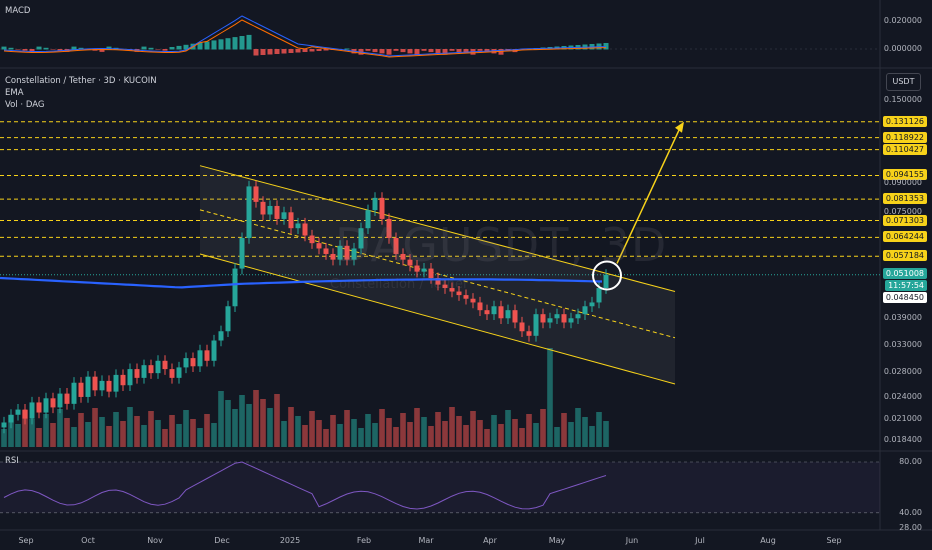 This screenshot has width=932, height=550. Describe the element at coordinates (301, 282) in the screenshot. I see `ema-line` at that location.